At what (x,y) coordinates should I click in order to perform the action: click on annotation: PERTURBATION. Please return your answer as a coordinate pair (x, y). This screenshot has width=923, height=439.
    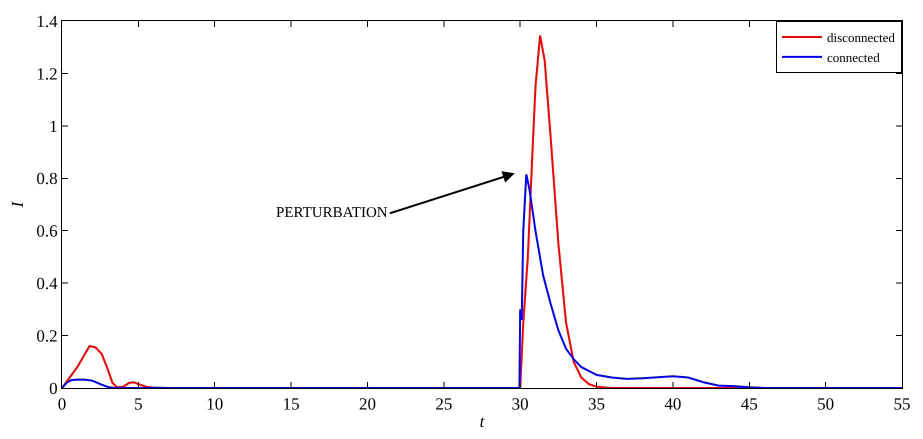
    Looking at the image, I should click on (332, 213).